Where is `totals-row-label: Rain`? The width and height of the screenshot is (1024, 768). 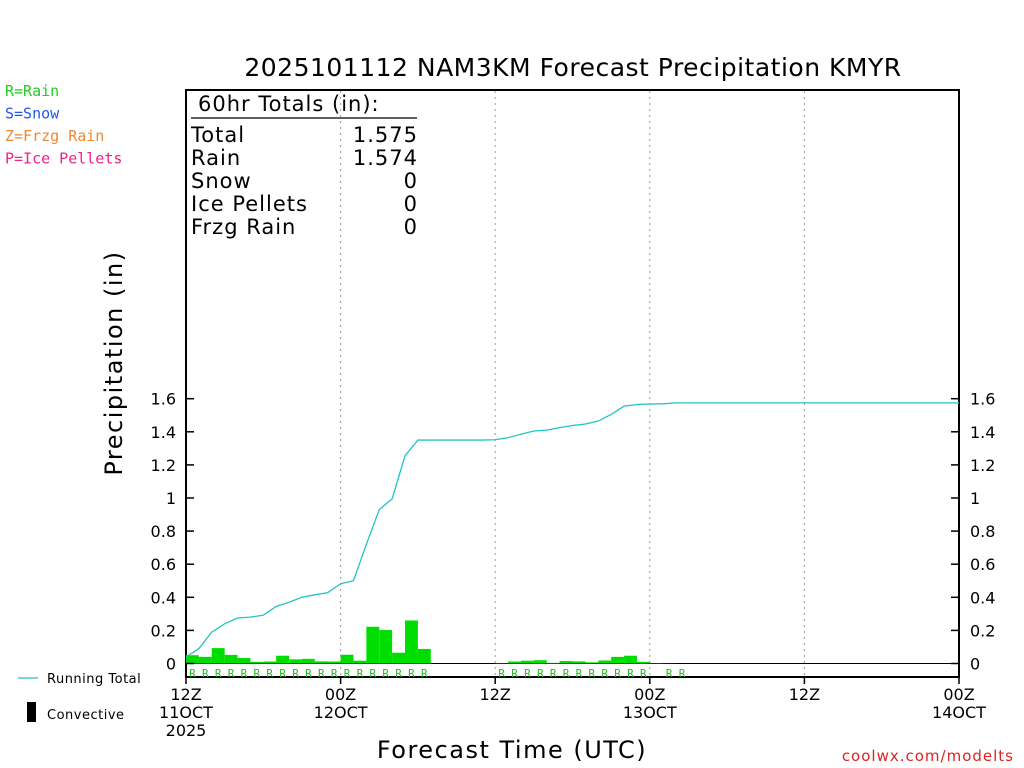 totals-row-label: Rain is located at coordinates (216, 158).